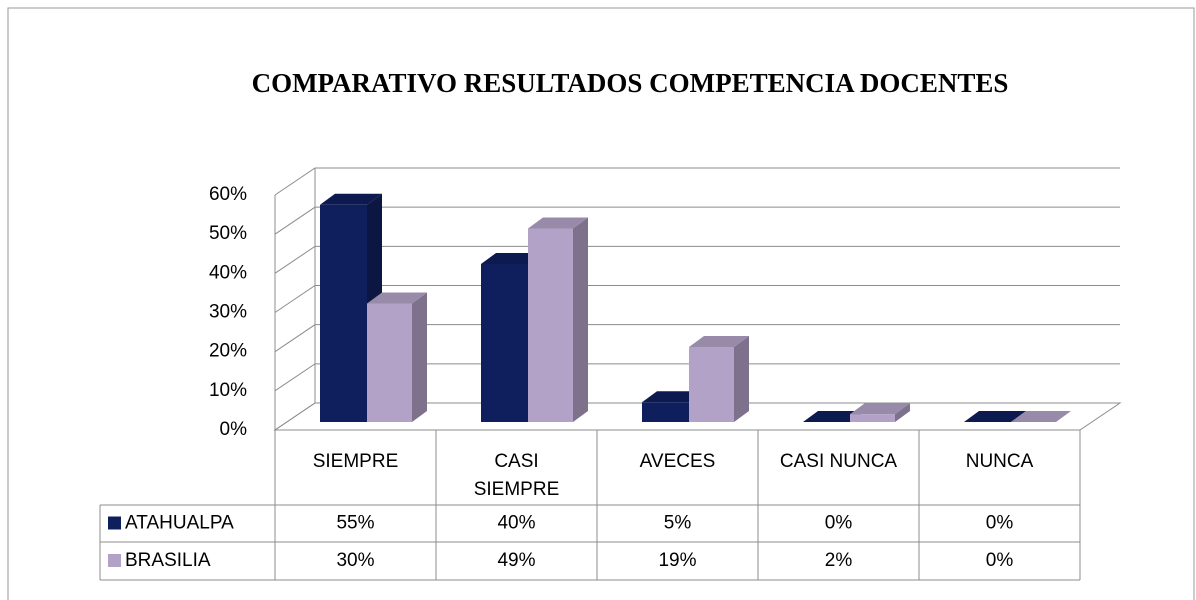 This screenshot has width=1196, height=600. Describe the element at coordinates (677, 560) in the screenshot. I see `table-value: 19%` at that location.